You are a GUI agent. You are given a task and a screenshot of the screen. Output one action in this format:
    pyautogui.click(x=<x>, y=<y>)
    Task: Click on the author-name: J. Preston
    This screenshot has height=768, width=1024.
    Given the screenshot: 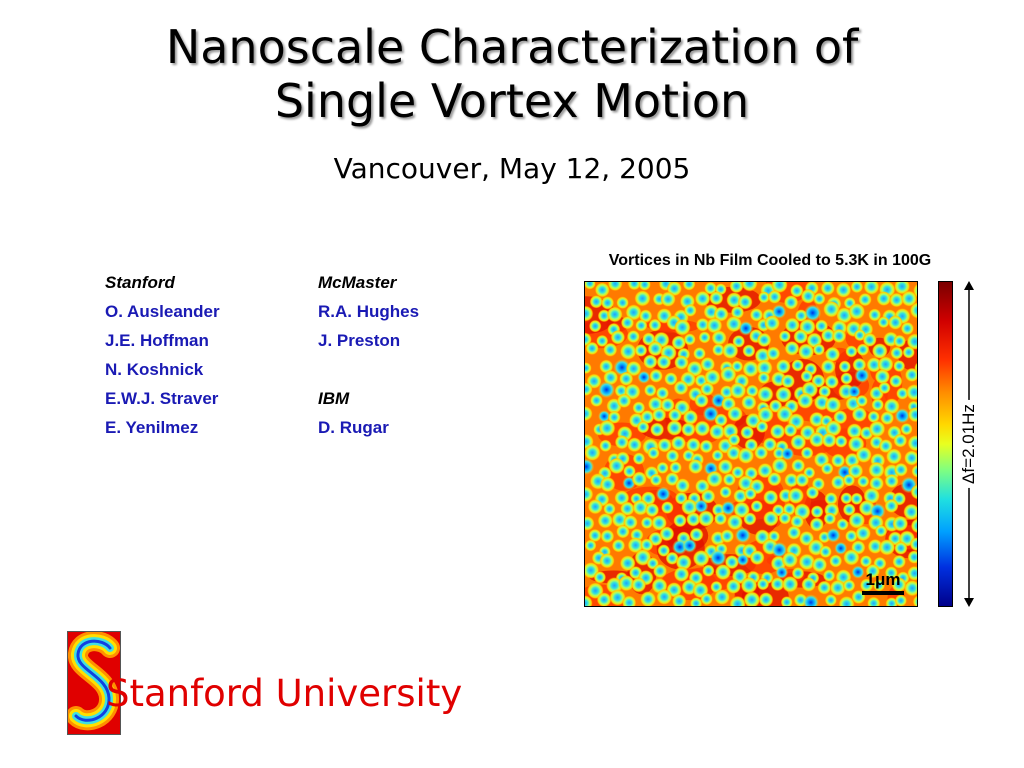 What is the action you would take?
    pyautogui.click(x=359, y=340)
    